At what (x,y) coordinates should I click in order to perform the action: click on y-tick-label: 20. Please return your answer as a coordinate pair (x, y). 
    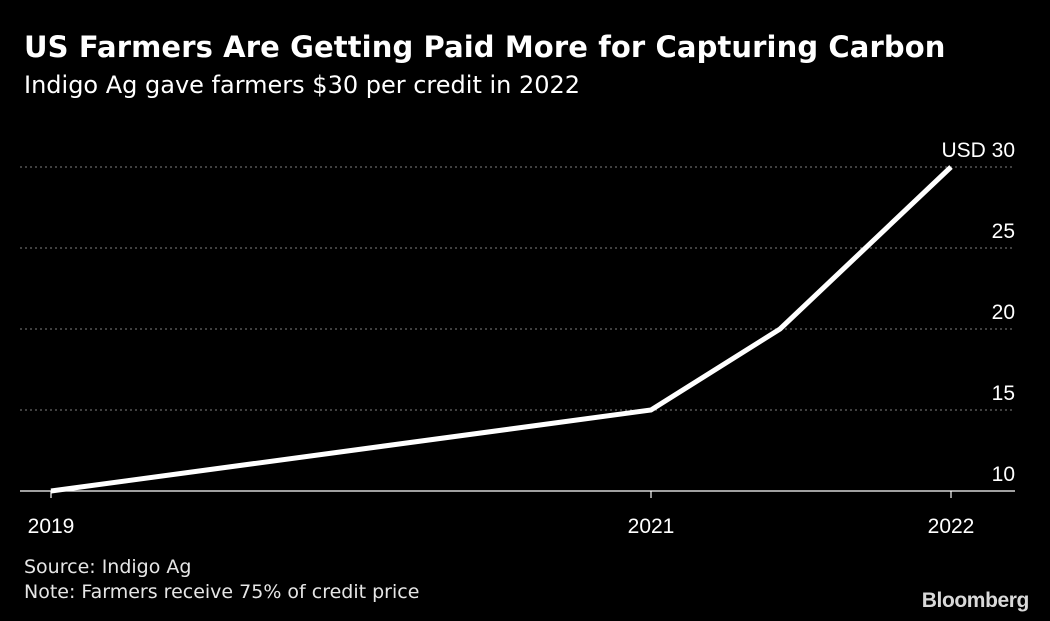
    Looking at the image, I should click on (1003, 312).